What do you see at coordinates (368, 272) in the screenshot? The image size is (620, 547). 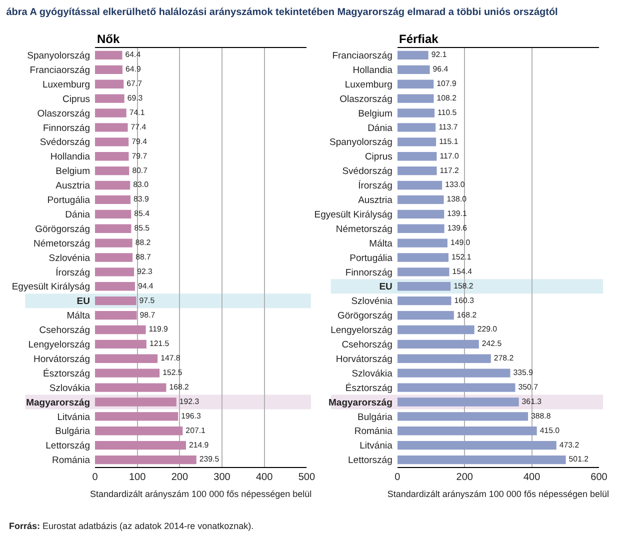 I see `y-tick-label: Finnország` at bounding box center [368, 272].